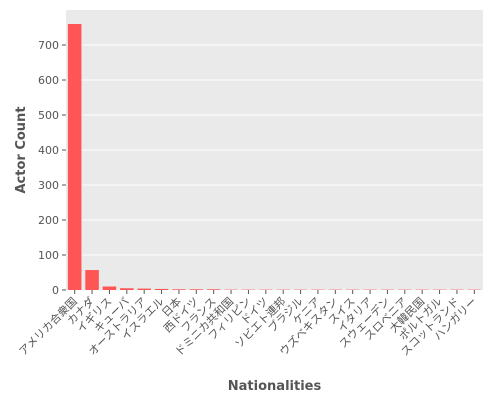  I want to click on y-tick-label: 500, so click(48, 115).